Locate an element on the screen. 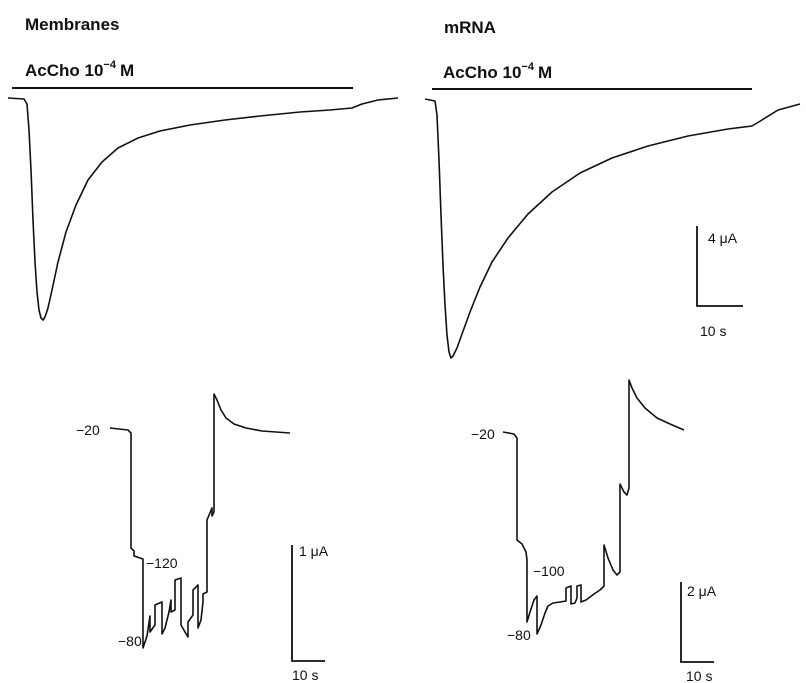  scale-time-left: 10 s is located at coordinates (305, 675).